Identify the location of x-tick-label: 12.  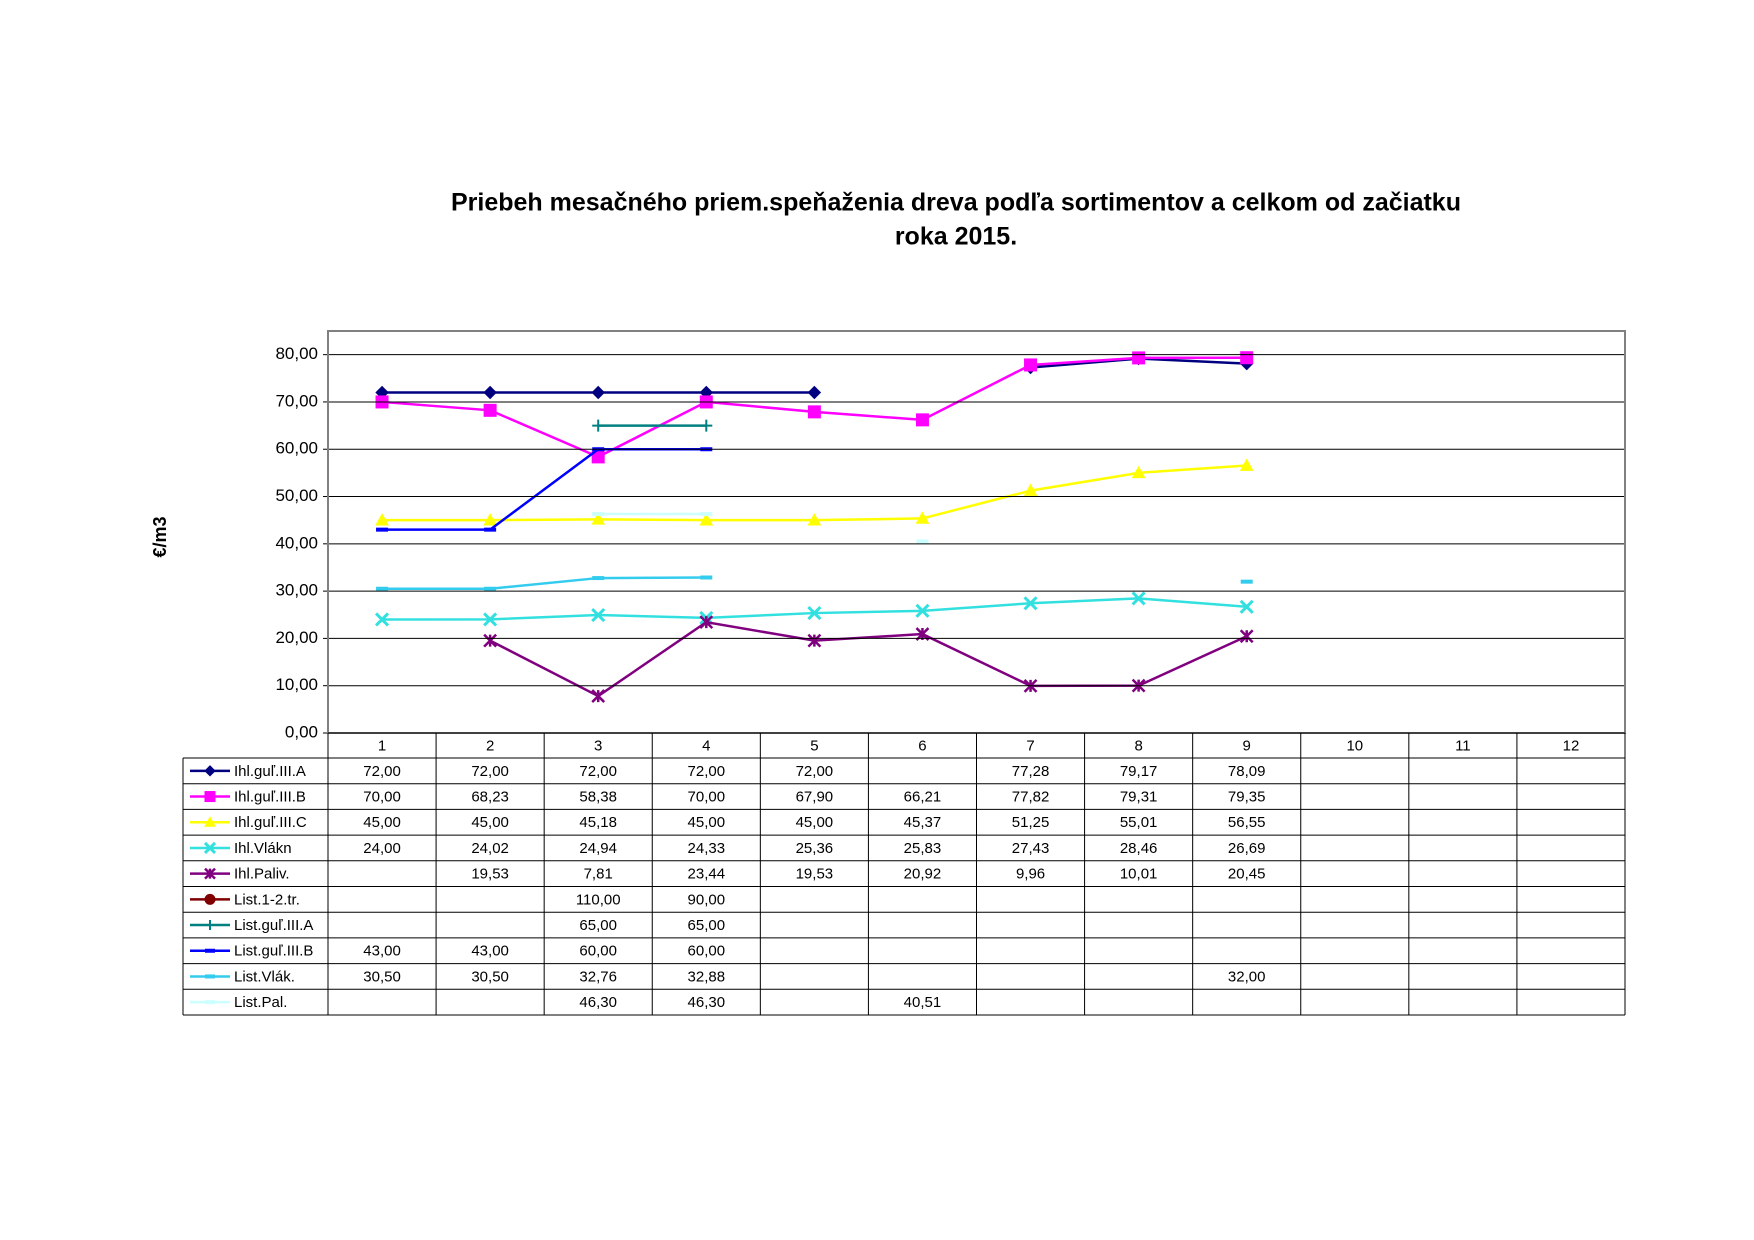
(1571, 745).